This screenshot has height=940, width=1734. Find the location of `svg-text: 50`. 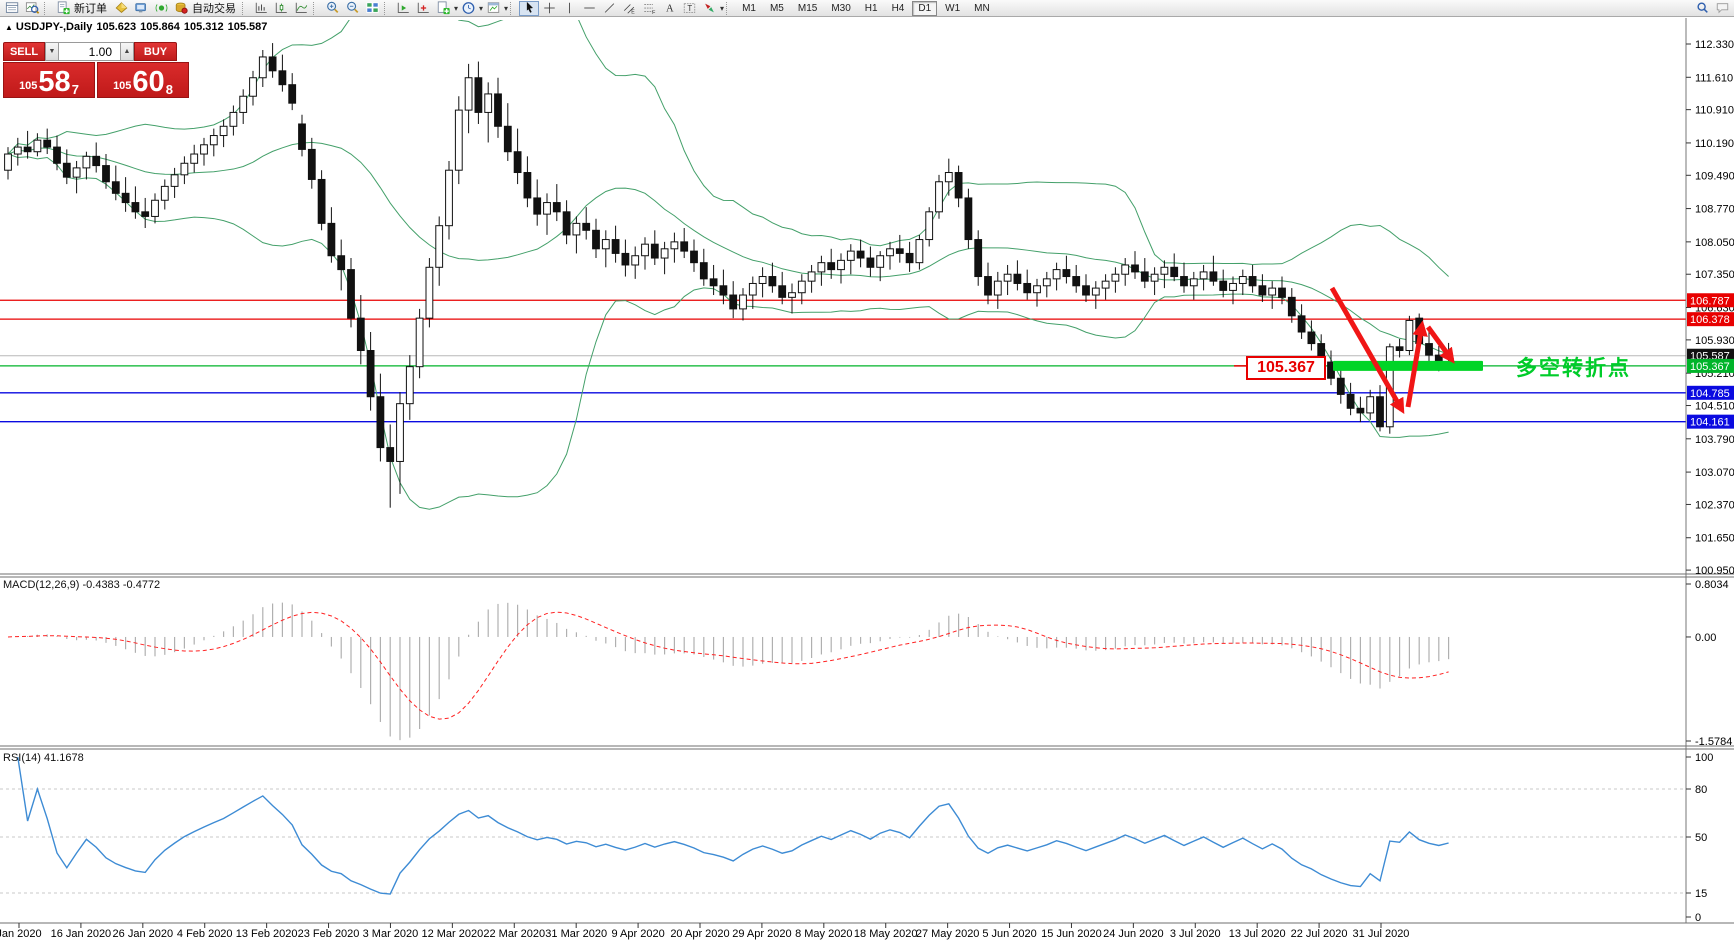

svg-text: 50 is located at coordinates (1701, 838).